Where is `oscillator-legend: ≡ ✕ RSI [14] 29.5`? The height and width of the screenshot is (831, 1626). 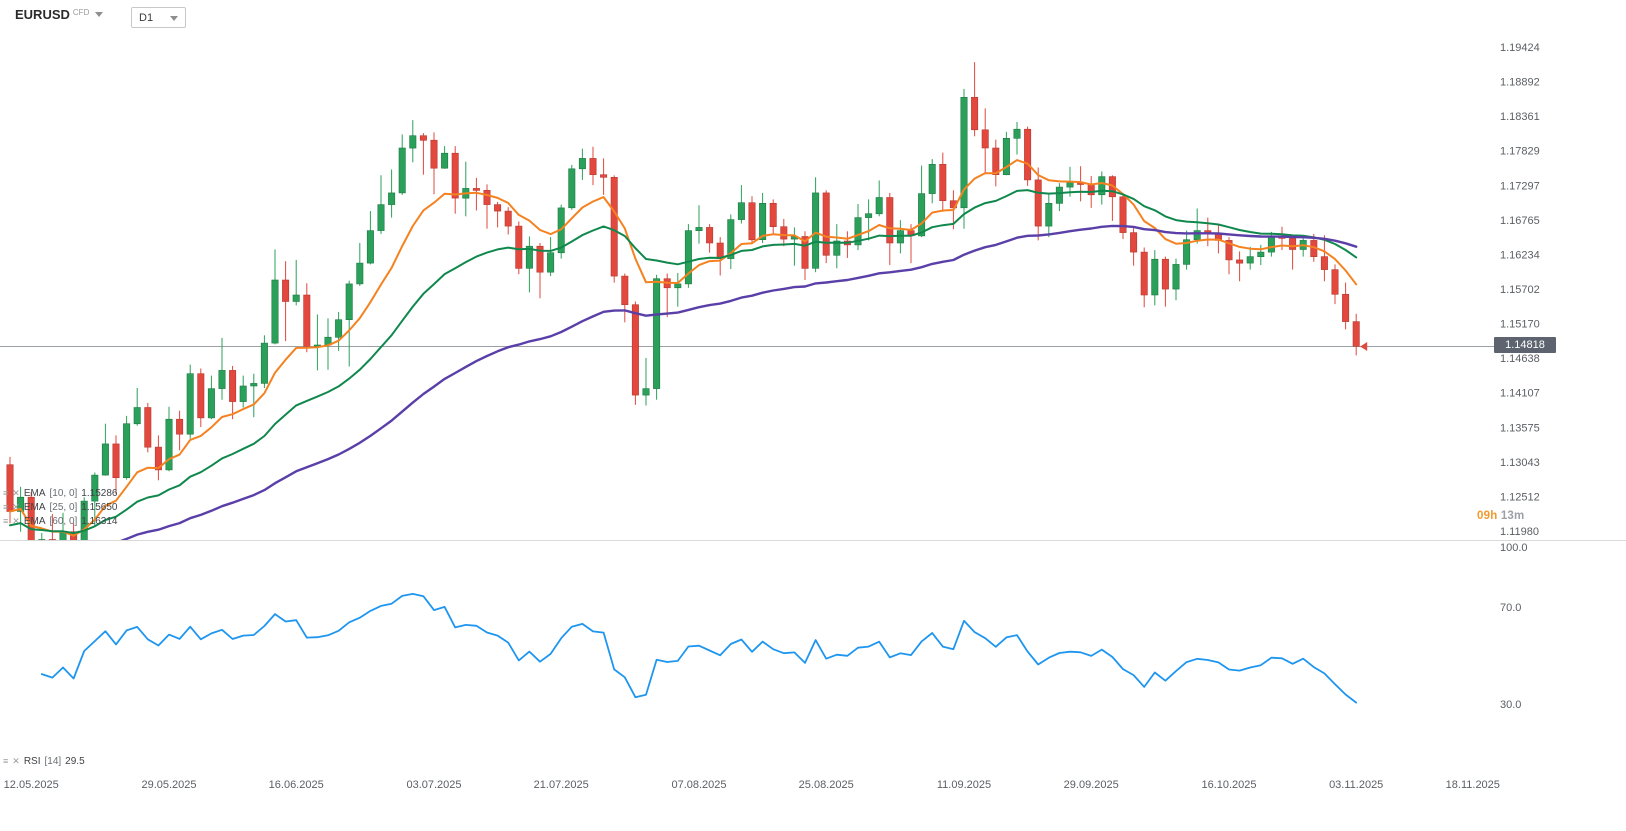 oscillator-legend: ≡ ✕ RSI [14] 29.5 is located at coordinates (44, 761).